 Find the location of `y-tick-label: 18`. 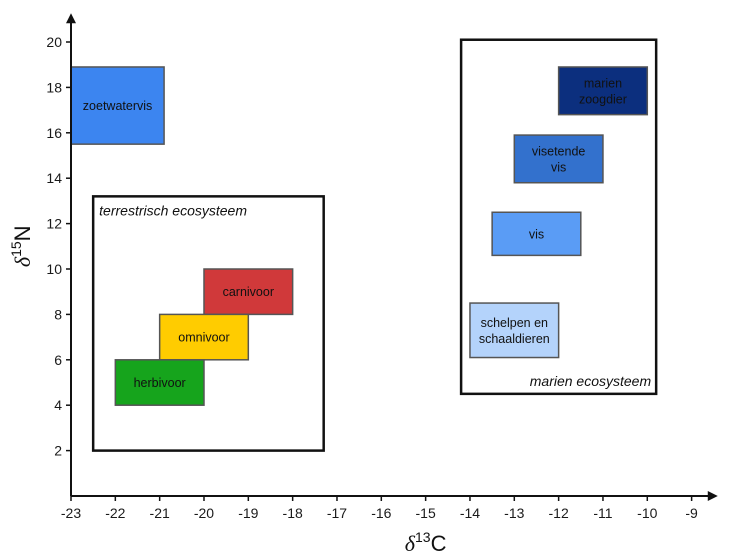

y-tick-label: 18 is located at coordinates (54, 87).